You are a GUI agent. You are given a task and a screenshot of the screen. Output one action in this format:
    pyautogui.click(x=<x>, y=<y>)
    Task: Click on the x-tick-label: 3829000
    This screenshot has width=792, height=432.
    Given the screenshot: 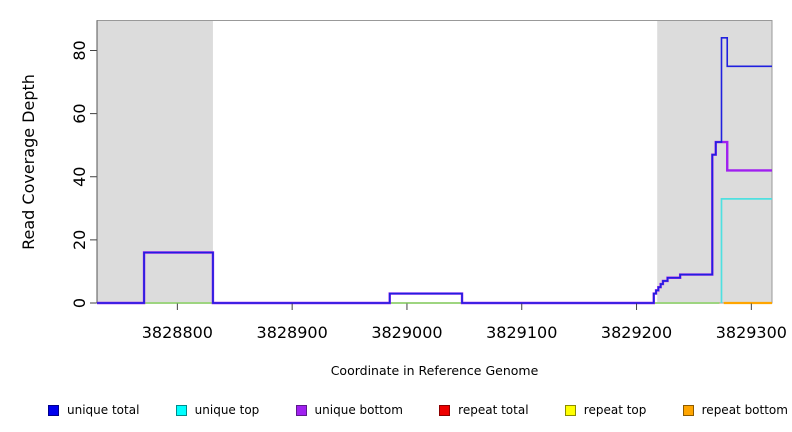 What is the action you would take?
    pyautogui.click(x=406, y=332)
    